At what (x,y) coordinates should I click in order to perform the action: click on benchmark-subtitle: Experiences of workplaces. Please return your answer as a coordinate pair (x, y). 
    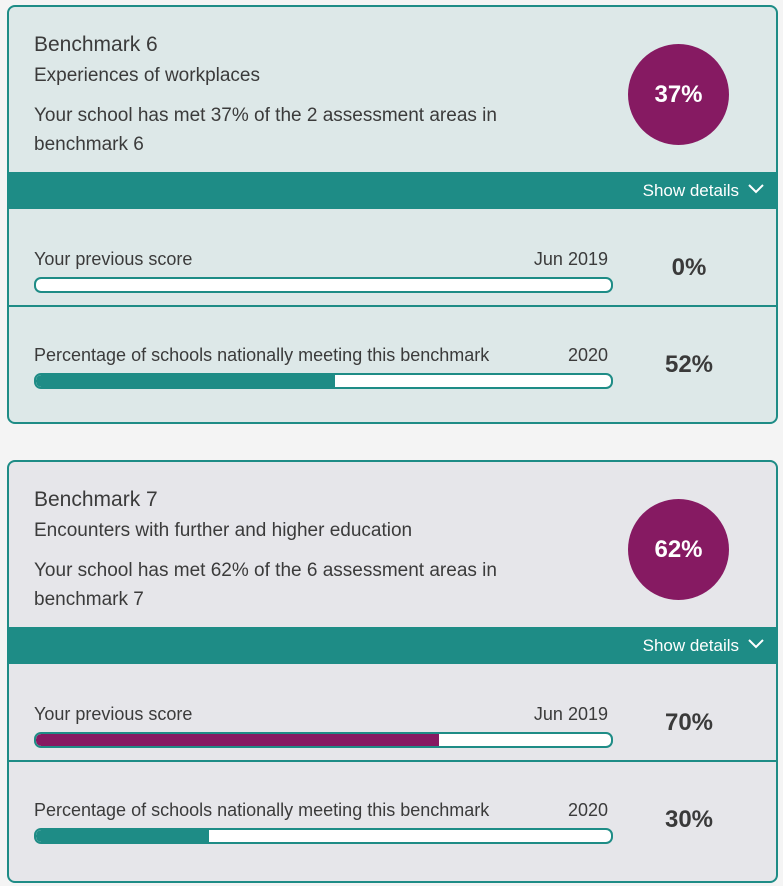
    Looking at the image, I should click on (147, 75).